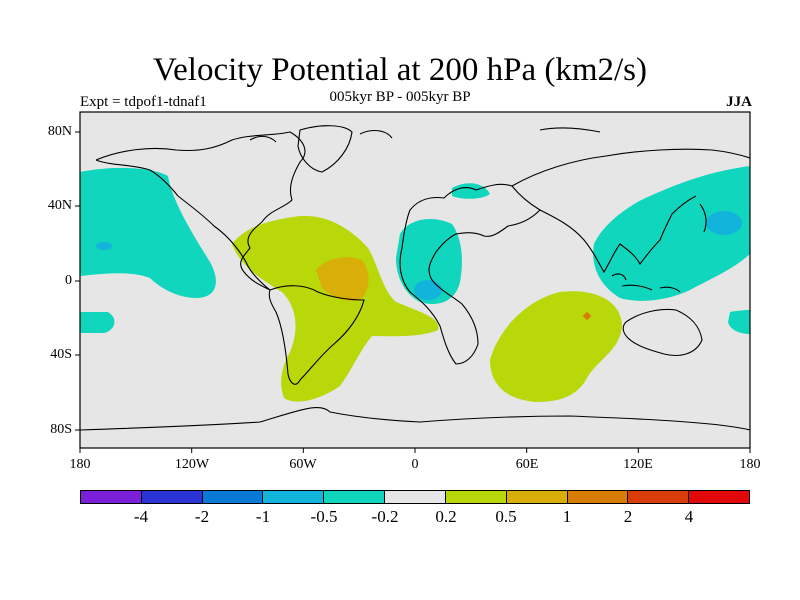 The height and width of the screenshot is (600, 800). What do you see at coordinates (415, 464) in the screenshot?
I see `lon-label-0: 0` at bounding box center [415, 464].